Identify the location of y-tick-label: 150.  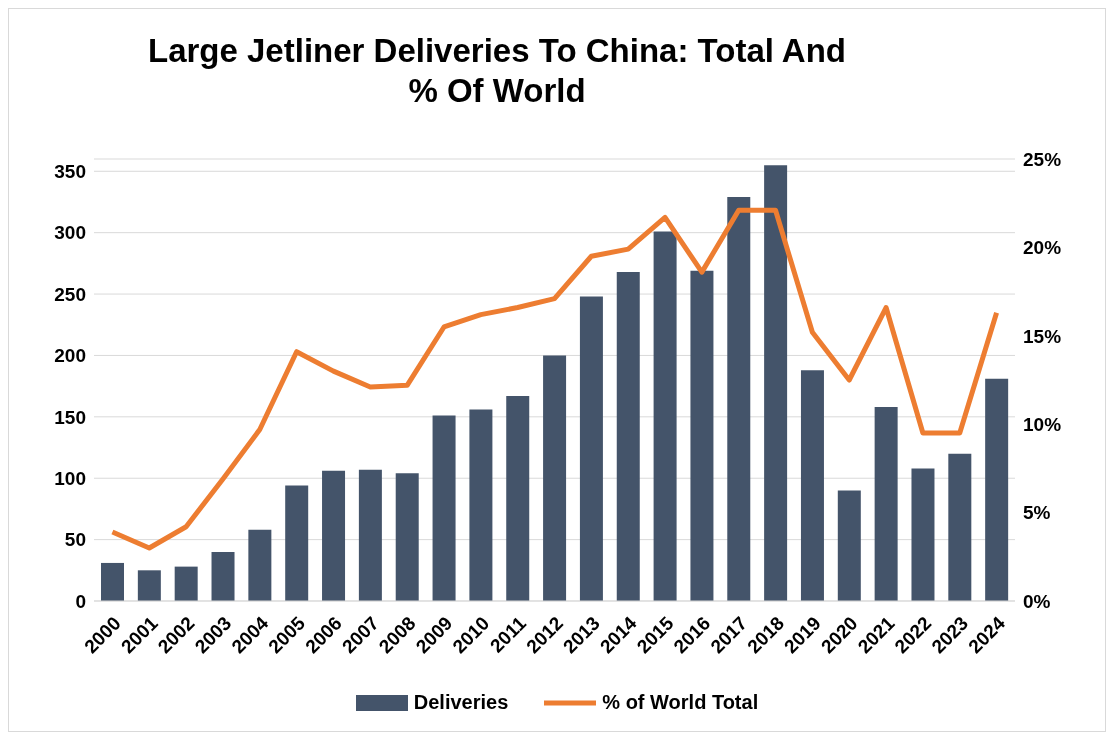
(70, 417).